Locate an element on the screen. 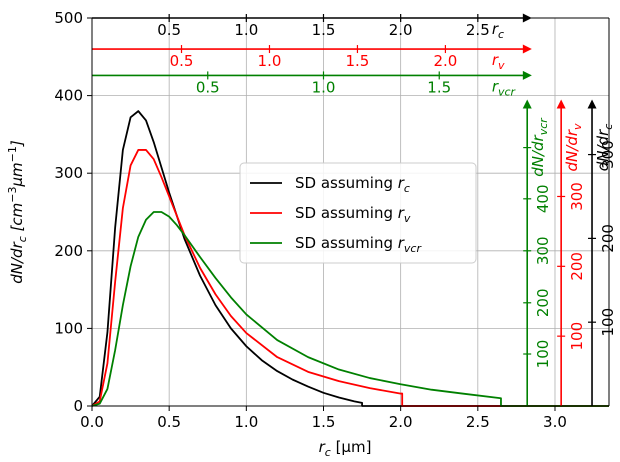 This screenshot has height=462, width=620. right-axis-tick-label-rvcr: 400 is located at coordinates (543, 198).